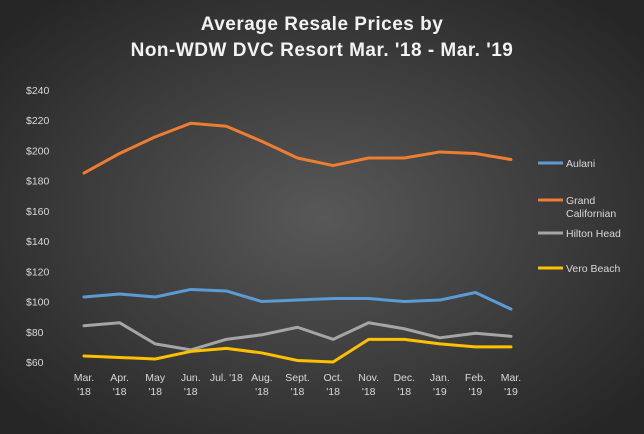 The height and width of the screenshot is (434, 644). Describe the element at coordinates (38, 121) in the screenshot. I see `y-tick-label: $220` at that location.